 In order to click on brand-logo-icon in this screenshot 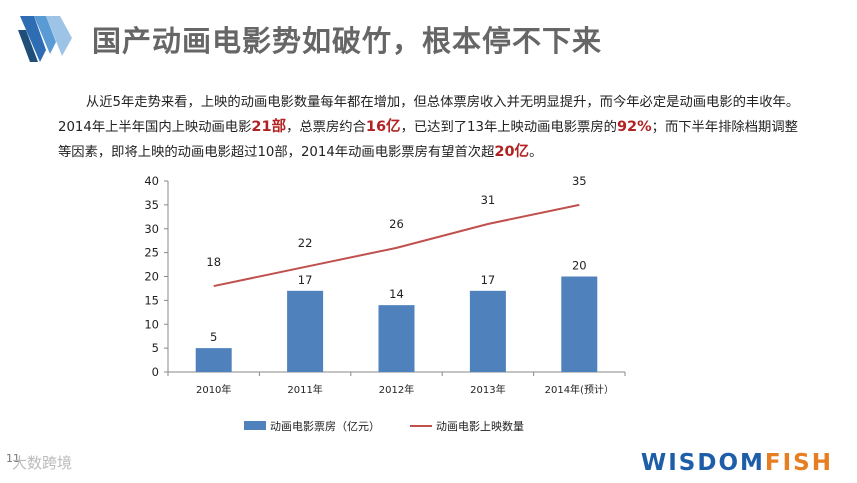, I will do `click(45, 39)`.